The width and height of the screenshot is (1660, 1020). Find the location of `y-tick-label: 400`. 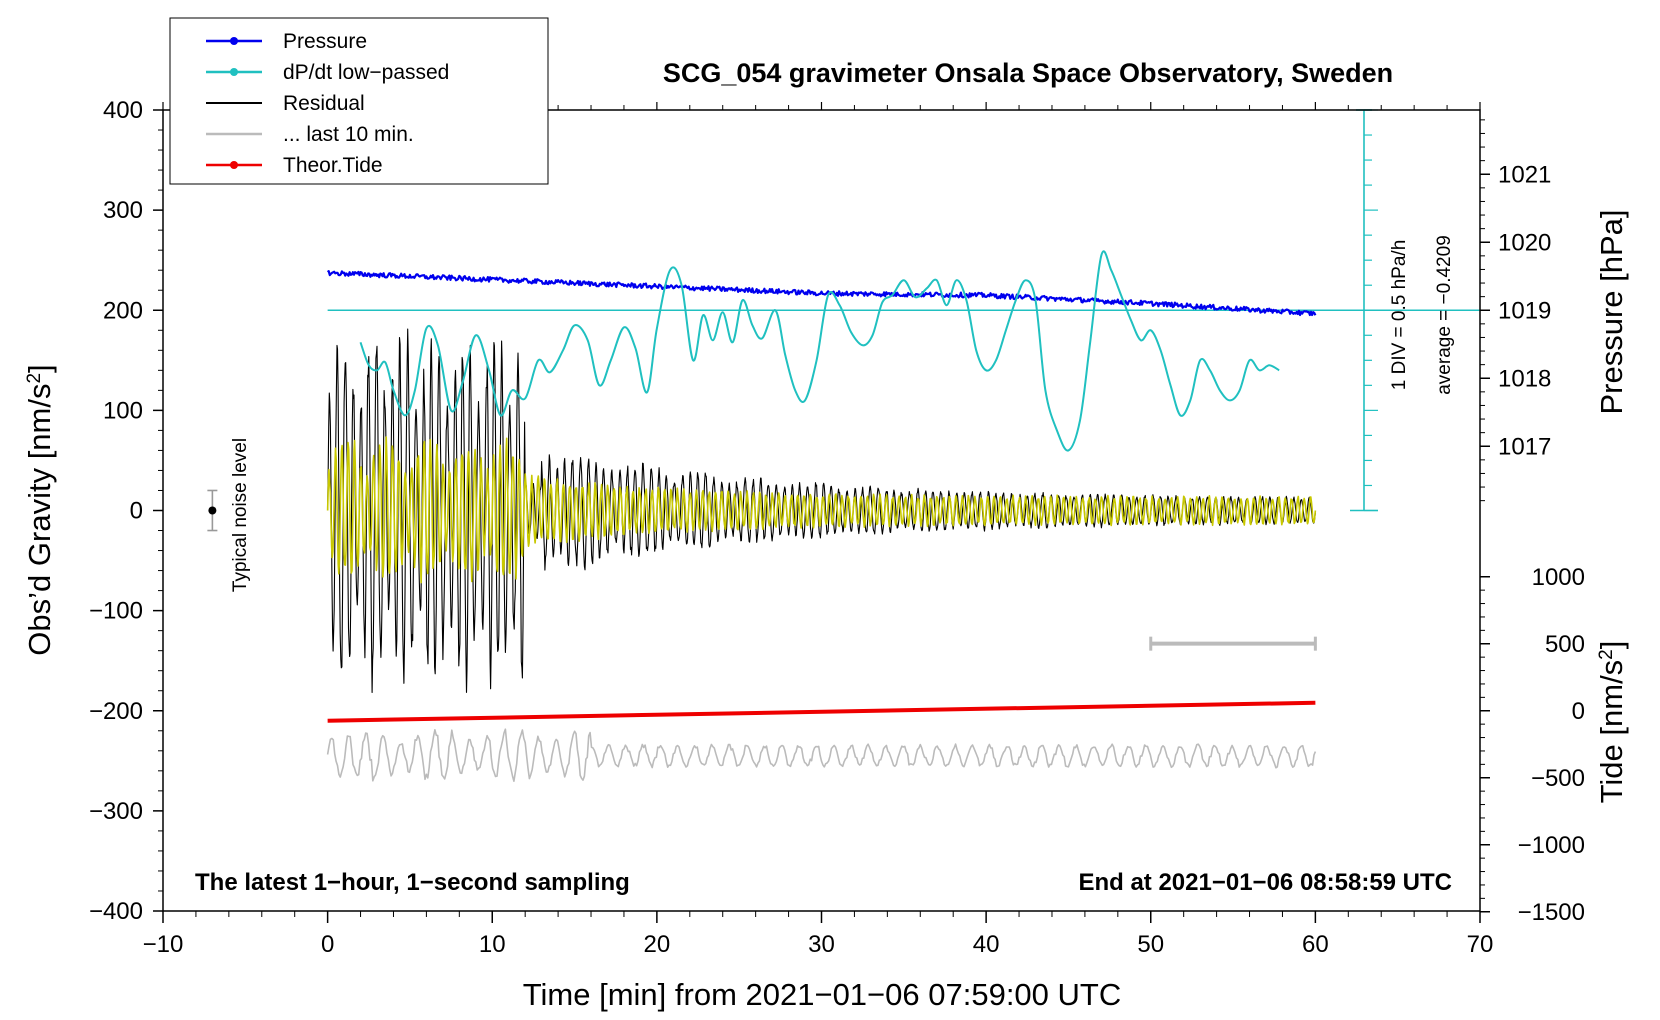

y-tick-label: 400 is located at coordinates (123, 110).